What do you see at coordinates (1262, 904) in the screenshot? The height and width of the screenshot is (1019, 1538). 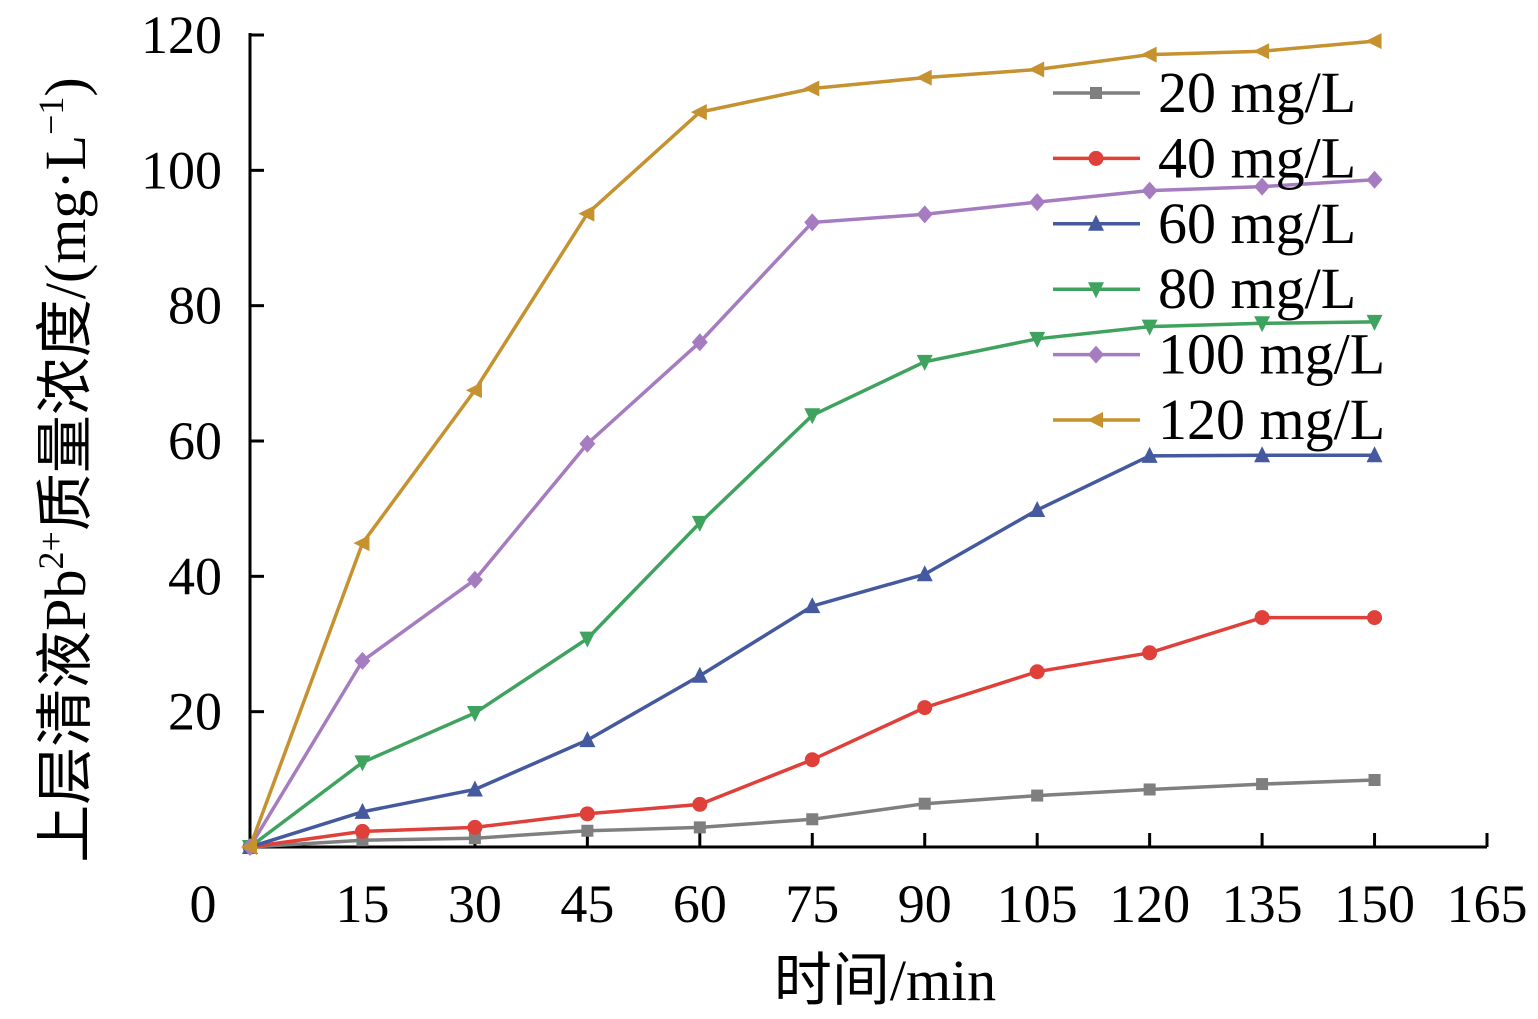 I see `x-tick-label-135: 135` at bounding box center [1262, 904].